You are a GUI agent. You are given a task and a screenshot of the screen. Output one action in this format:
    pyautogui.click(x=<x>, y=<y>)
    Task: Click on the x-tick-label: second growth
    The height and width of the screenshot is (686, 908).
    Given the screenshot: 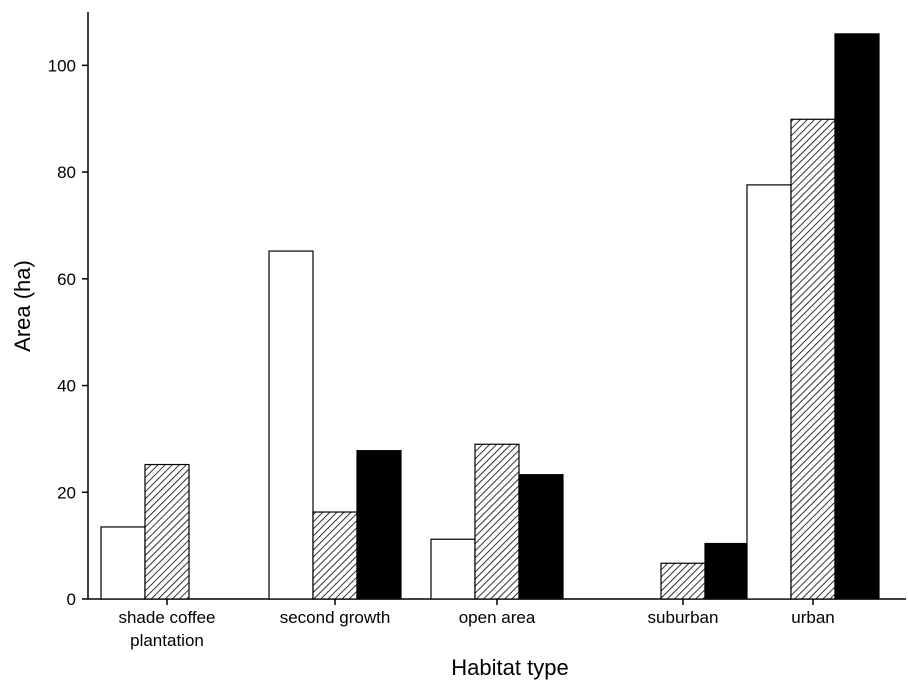 What is the action you would take?
    pyautogui.click(x=335, y=617)
    